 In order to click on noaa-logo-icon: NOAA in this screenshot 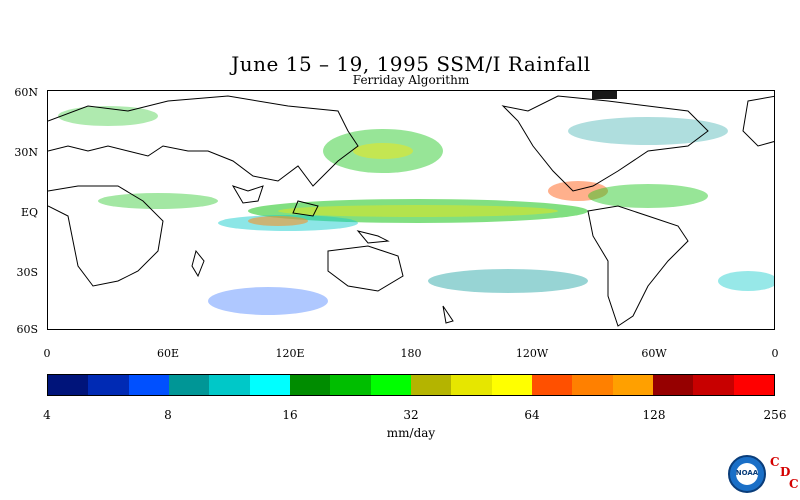, I will do `click(747, 474)`.